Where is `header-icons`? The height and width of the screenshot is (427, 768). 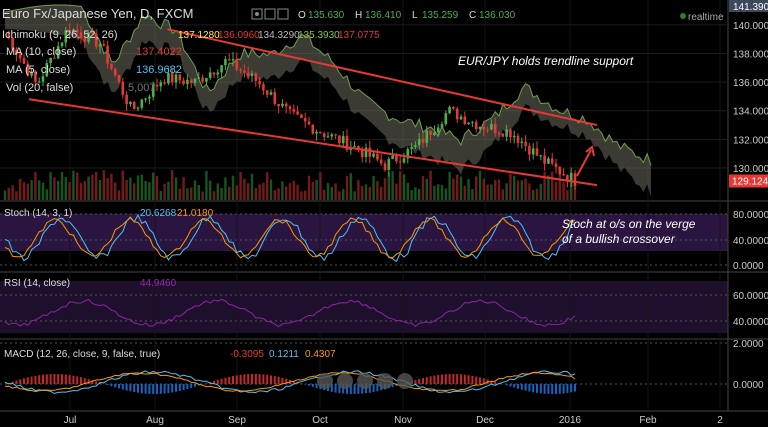
header-icons is located at coordinates (270, 14).